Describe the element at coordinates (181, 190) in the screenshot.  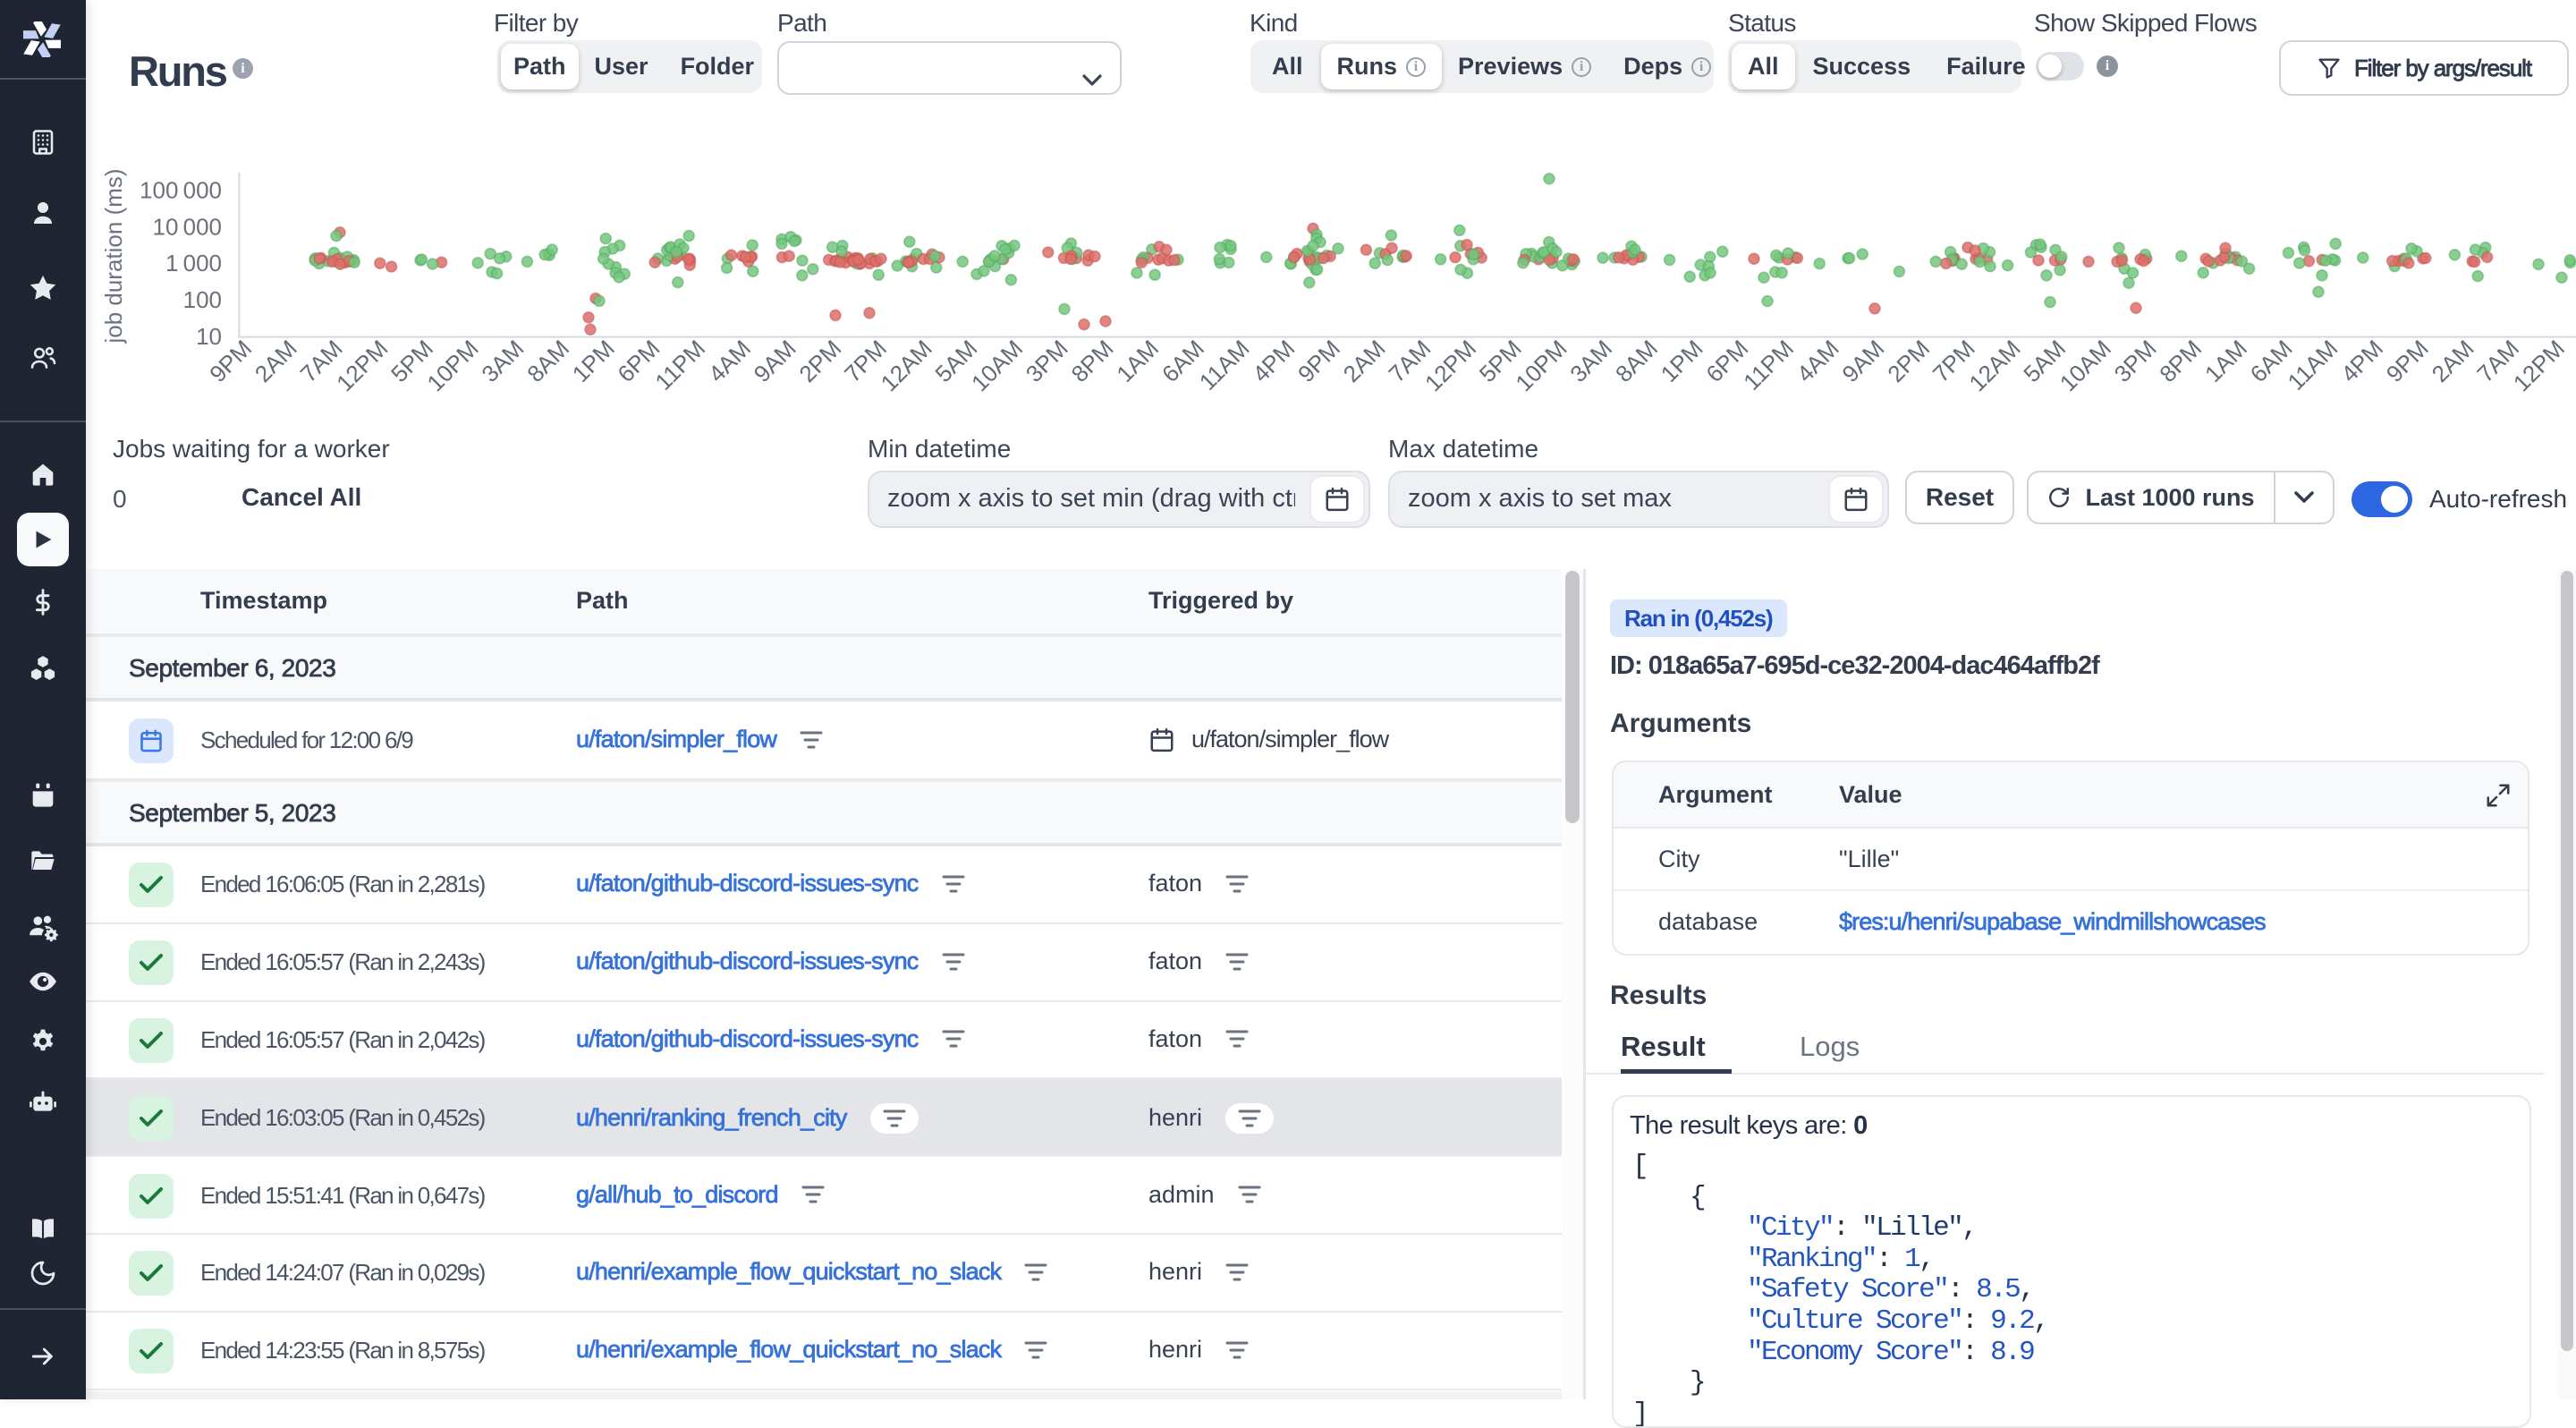
I see `svg-text: 100 000` at that location.